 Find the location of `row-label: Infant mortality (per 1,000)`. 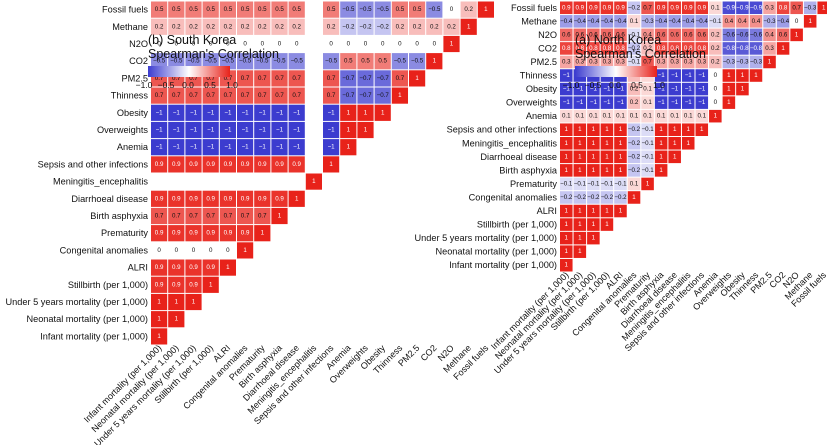

row-label: Infant mortality (per 1,000) is located at coordinates (94, 336).